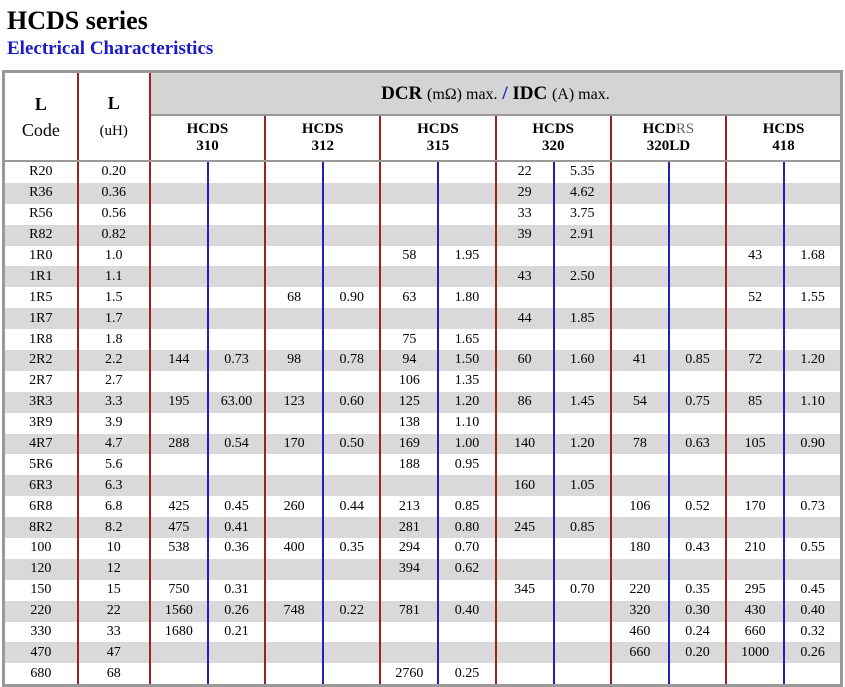  What do you see at coordinates (422, 569) in the screenshot?
I see `table-row: 120 12 394 0.62` at bounding box center [422, 569].